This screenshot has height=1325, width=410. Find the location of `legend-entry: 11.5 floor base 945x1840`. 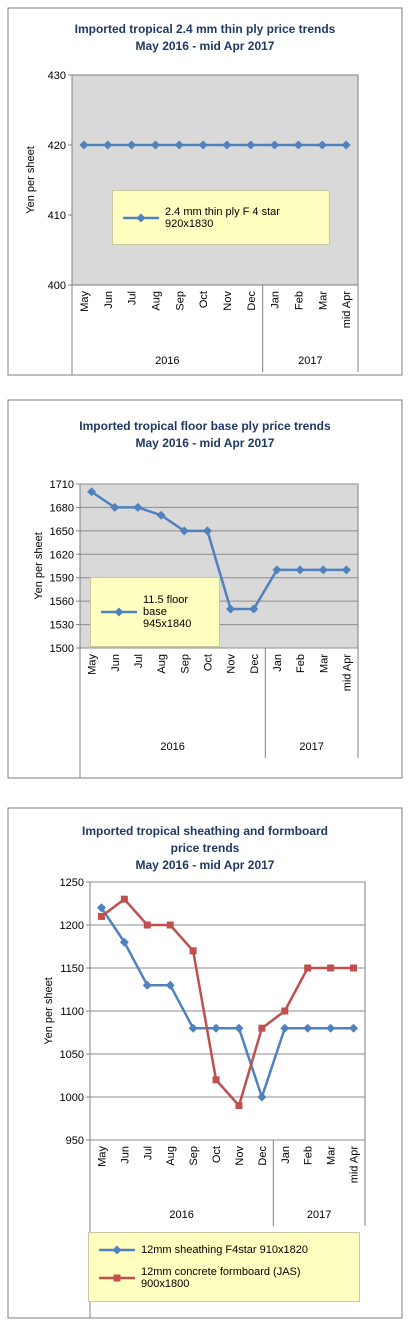

legend-entry: 11.5 floor base 945x1840 is located at coordinates (155, 612).